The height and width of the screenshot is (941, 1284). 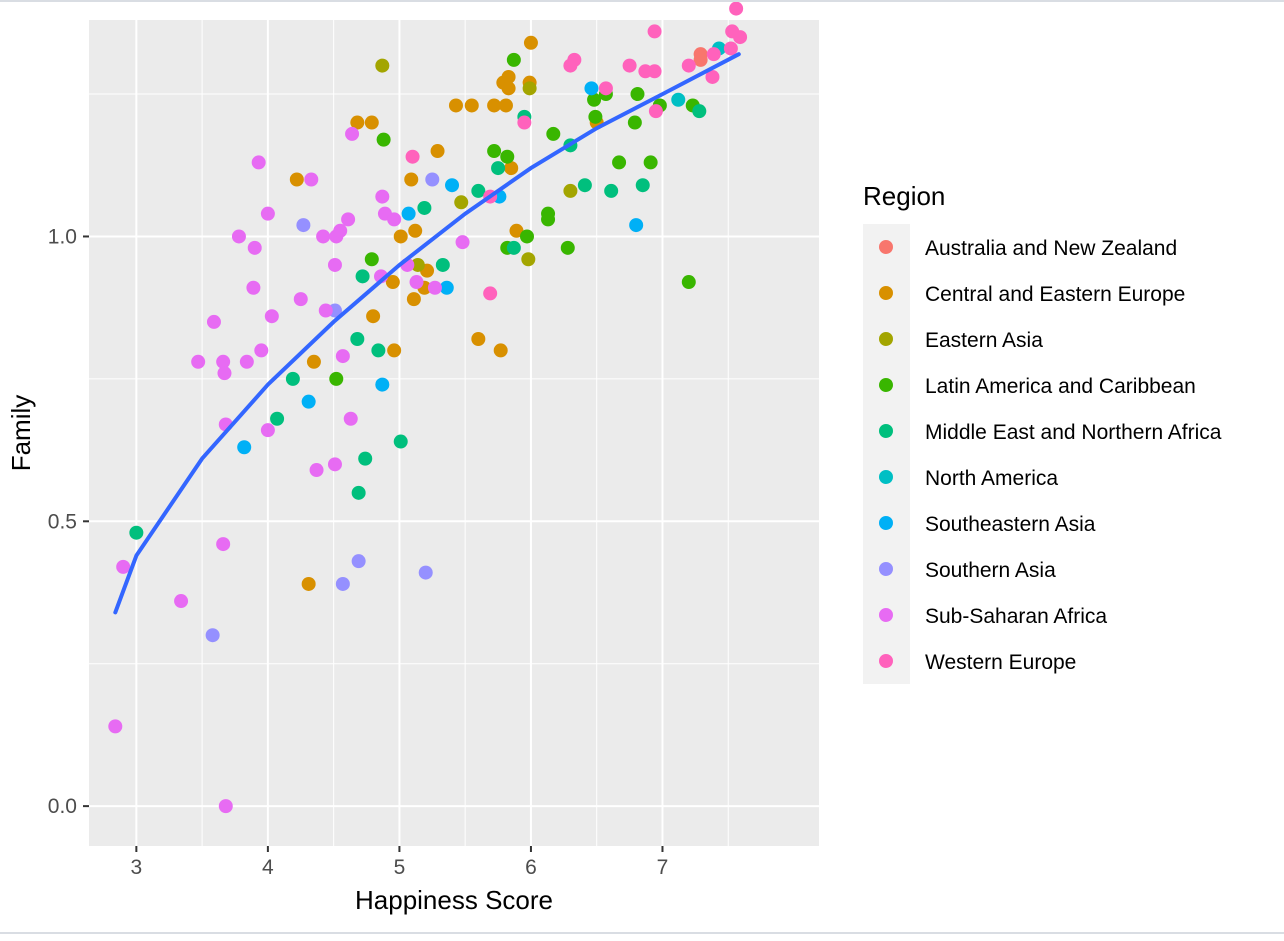 I want to click on legend-label: Middle East and Northern Africa, so click(x=1073, y=432).